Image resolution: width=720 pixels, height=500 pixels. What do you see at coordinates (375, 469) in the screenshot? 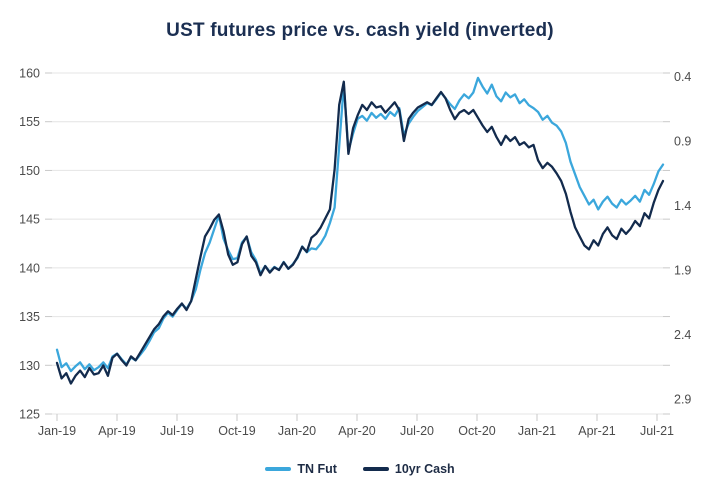
I see `legend-swatch-10yr-cash-icon` at bounding box center [375, 469].